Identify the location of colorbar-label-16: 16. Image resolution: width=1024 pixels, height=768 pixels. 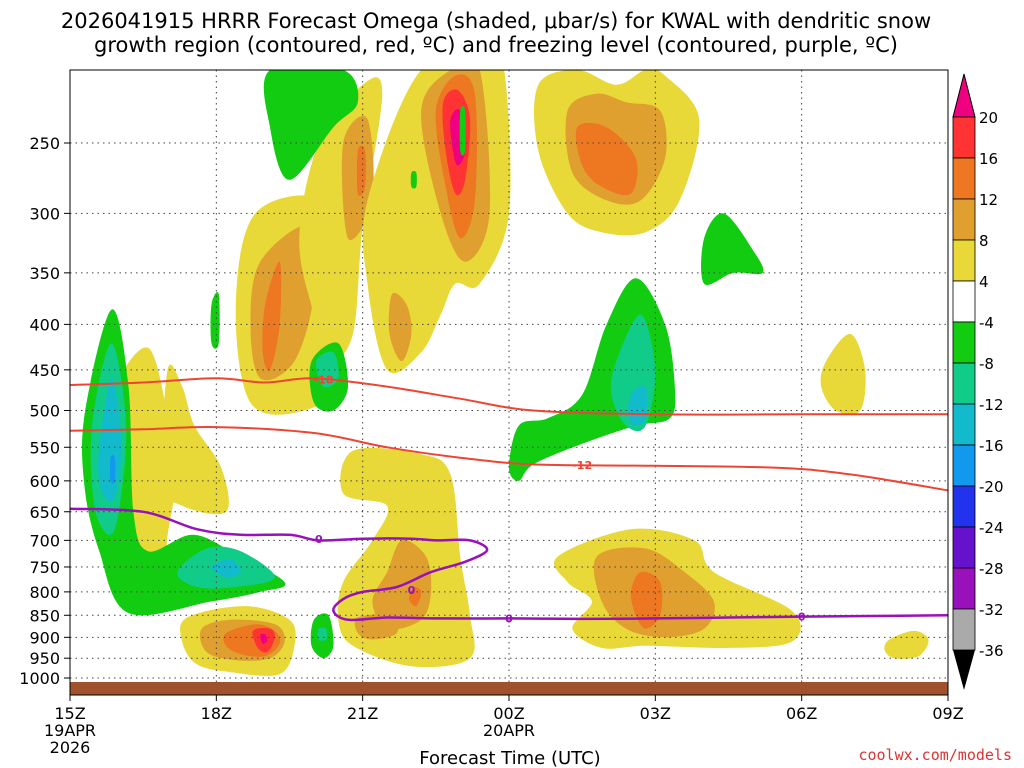
(988, 159).